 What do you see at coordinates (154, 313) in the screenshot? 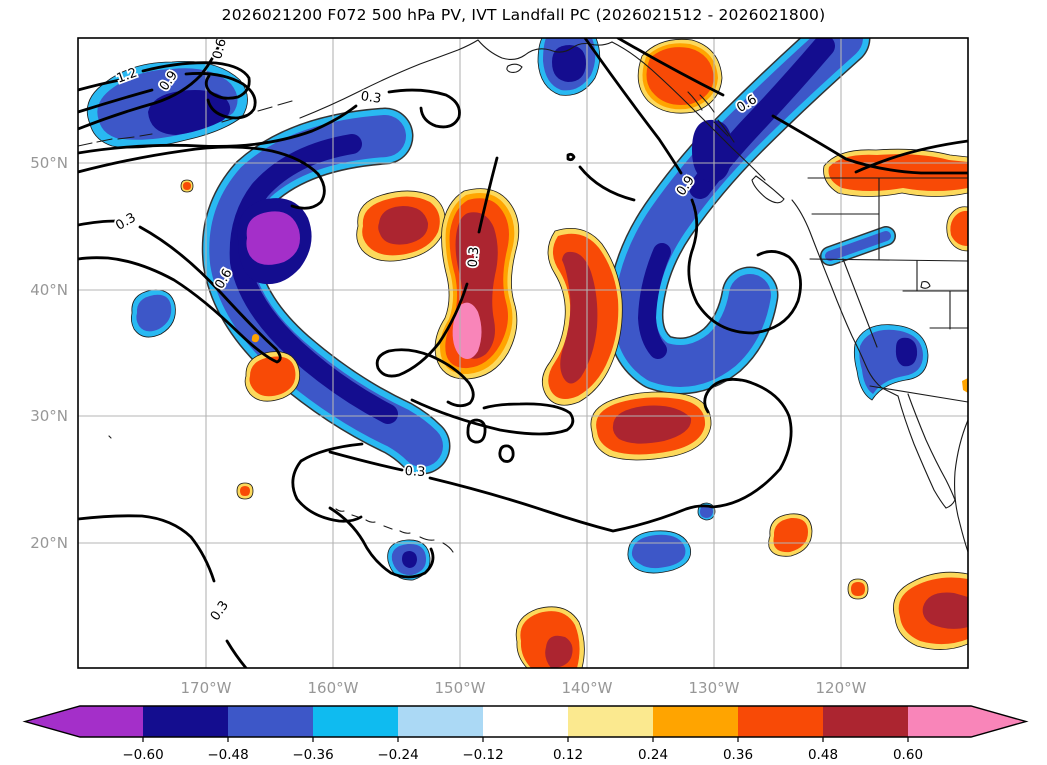
I see `fill-region-west-blob-blue` at bounding box center [154, 313].